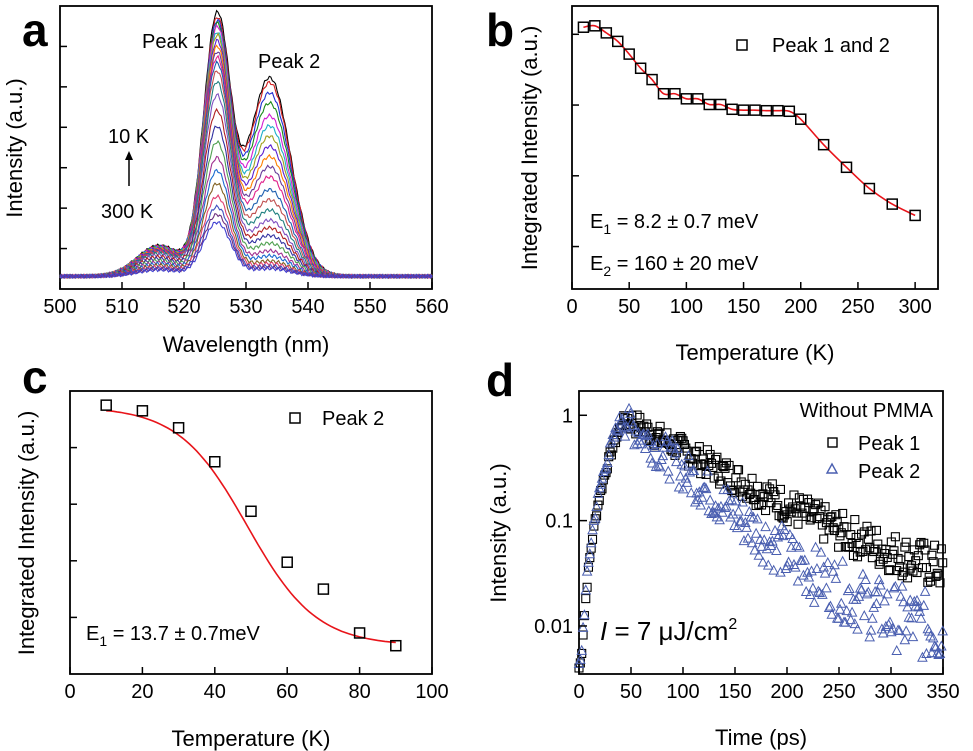 The image size is (973, 751). What do you see at coordinates (121, 307) in the screenshot?
I see `x-tick-label: 510` at bounding box center [121, 307].